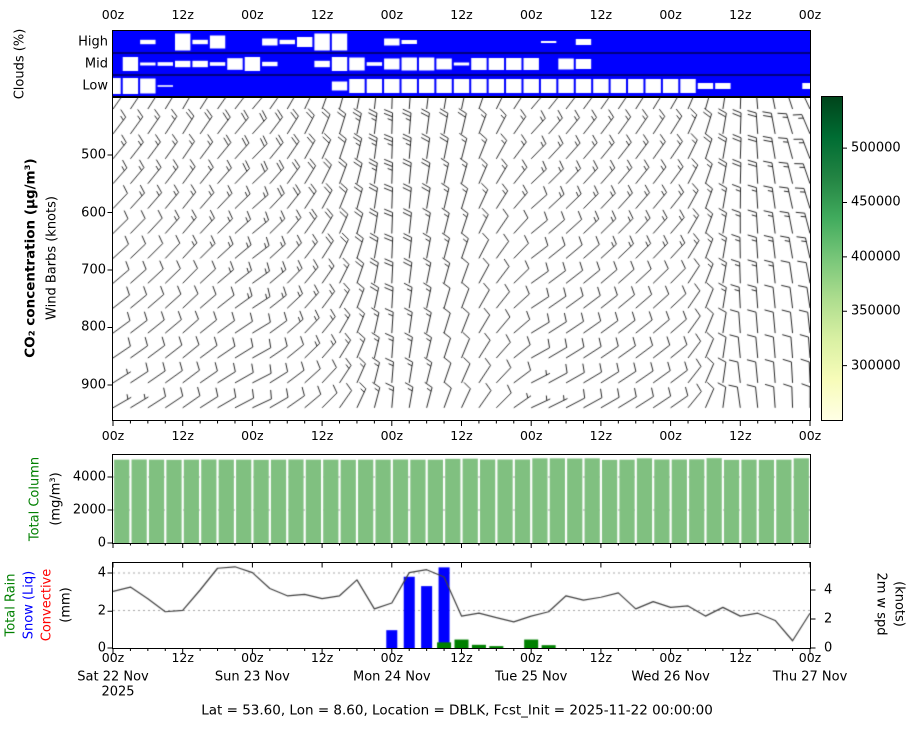 This screenshot has width=915, height=730. I want to click on total-column-tick-label: 0, so click(101, 543).